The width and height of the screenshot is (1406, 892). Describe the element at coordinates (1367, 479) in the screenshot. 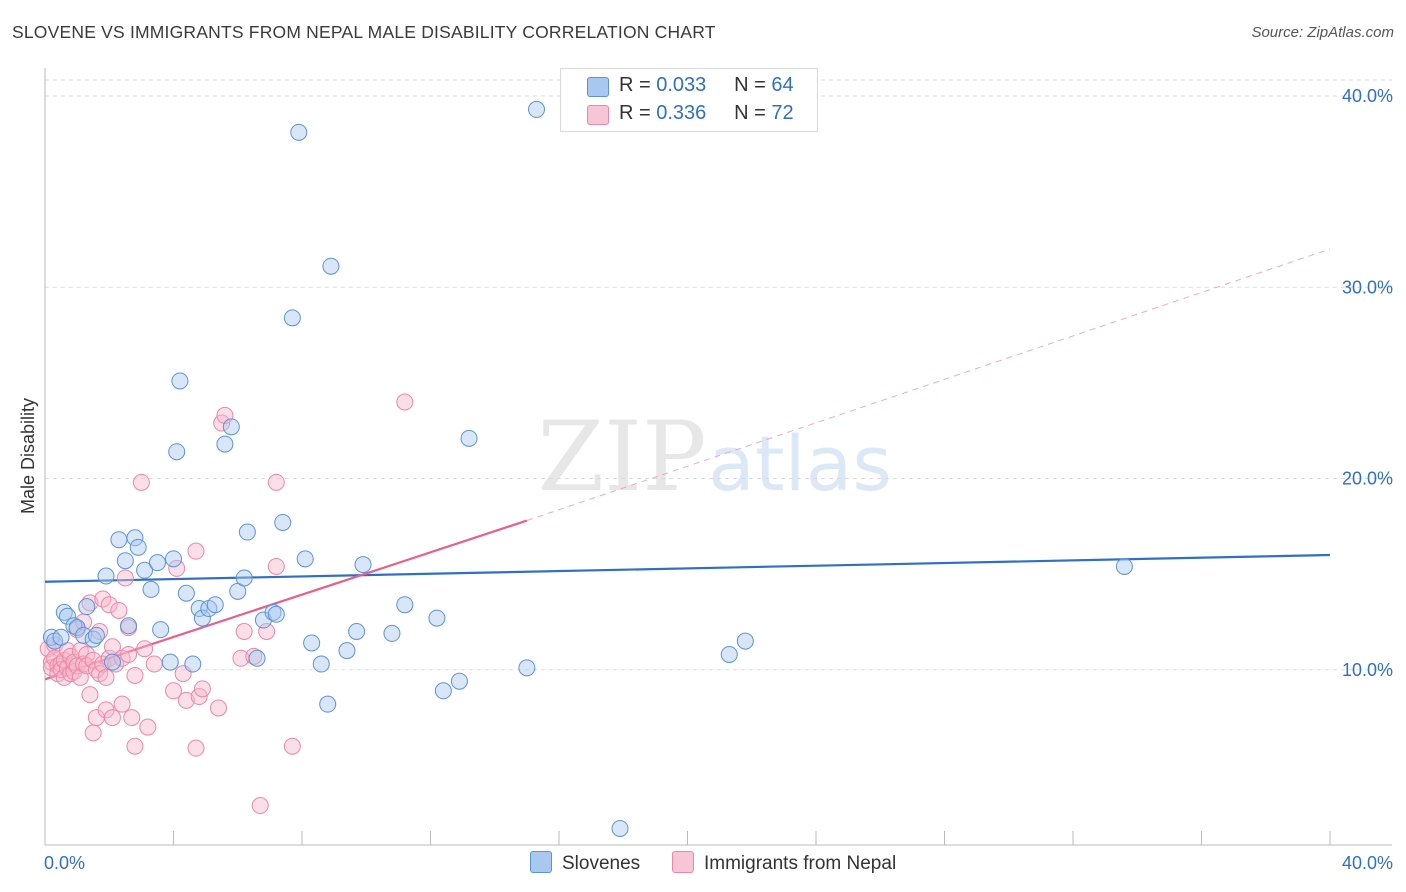

I see `y-tick-label: 20.0%` at that location.